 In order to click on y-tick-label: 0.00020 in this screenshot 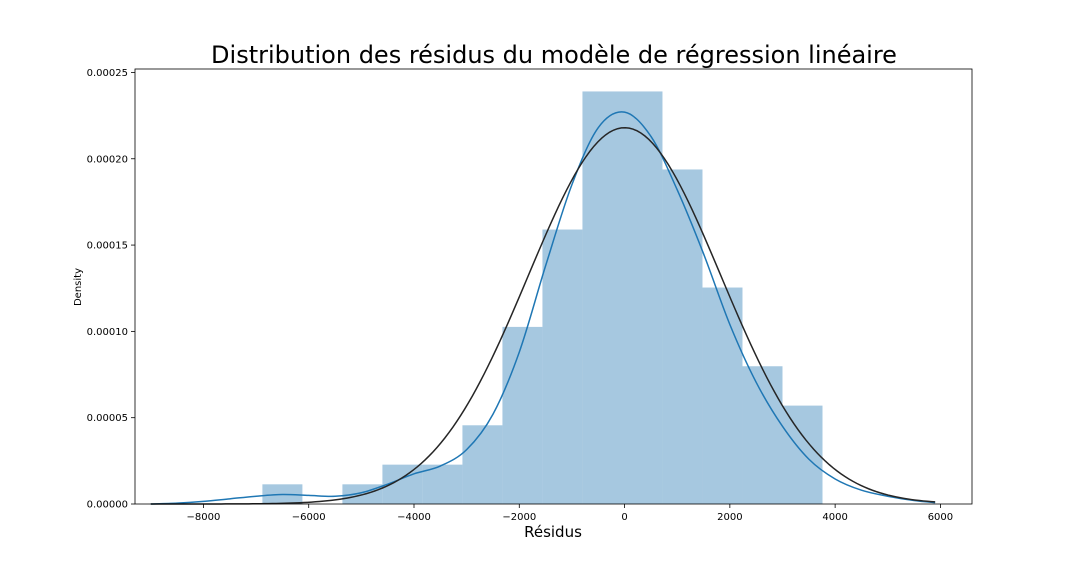, I will do `click(107, 159)`.